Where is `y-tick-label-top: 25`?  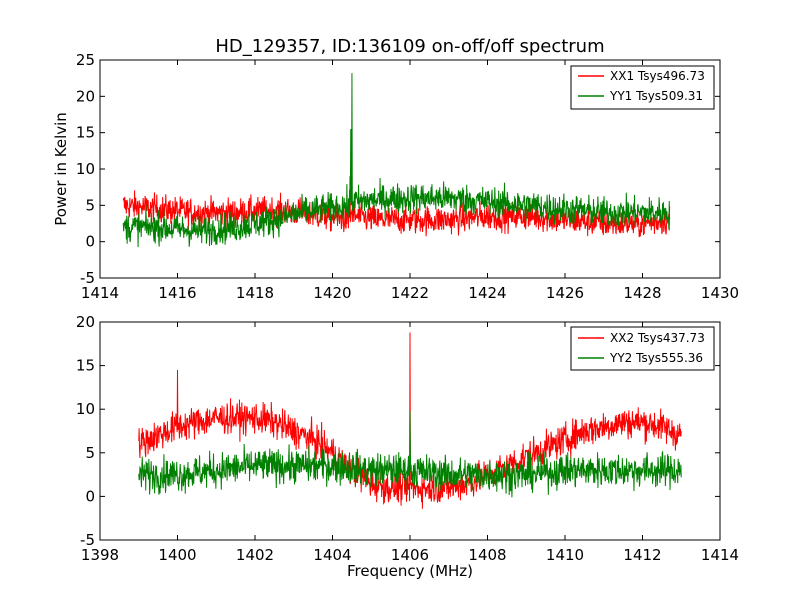
y-tick-label-top: 25 is located at coordinates (85, 60).